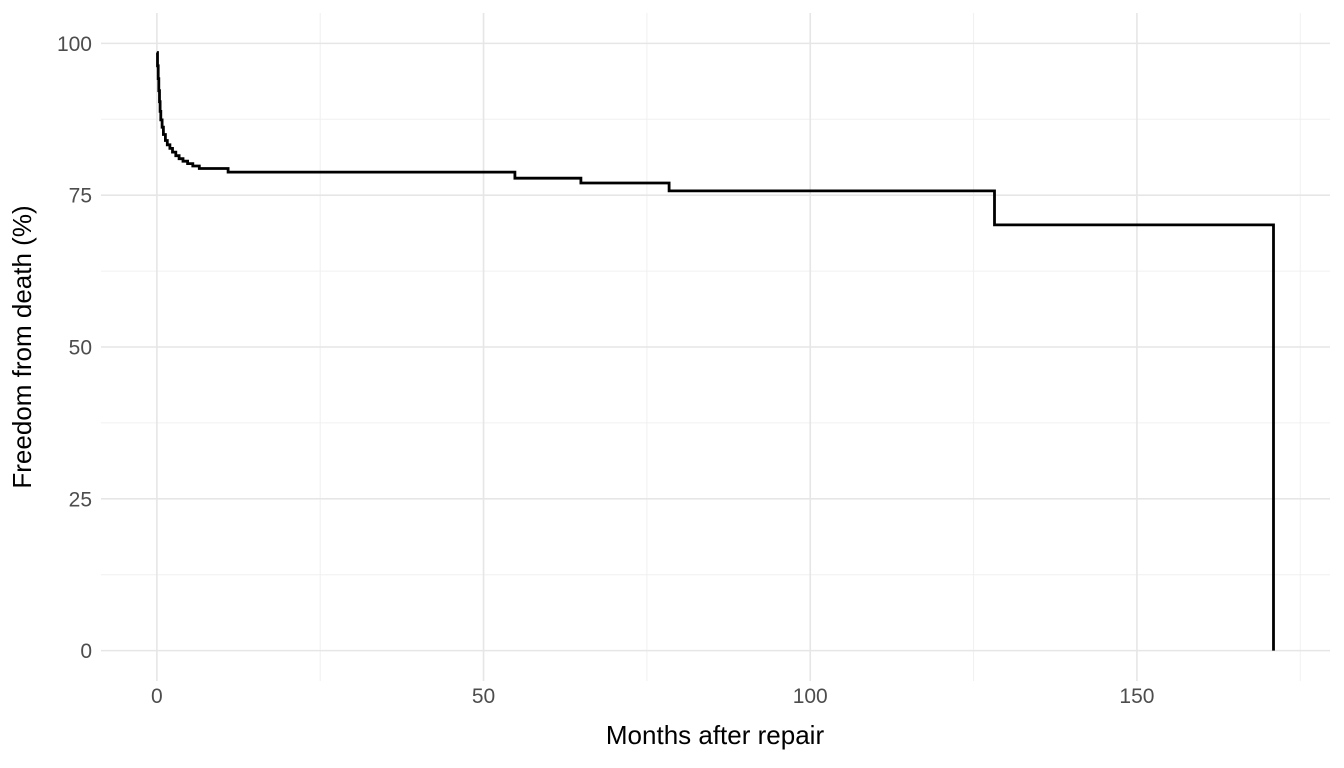 The height and width of the screenshot is (768, 1344). I want to click on y-tick-label: 25, so click(80, 499).